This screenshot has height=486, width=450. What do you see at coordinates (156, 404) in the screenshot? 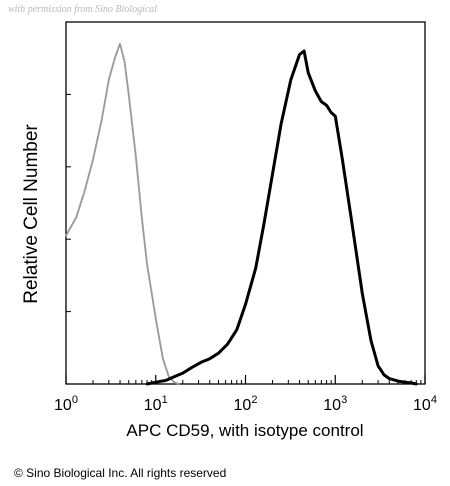
I see `x-tick-label: 10¹` at bounding box center [156, 404].